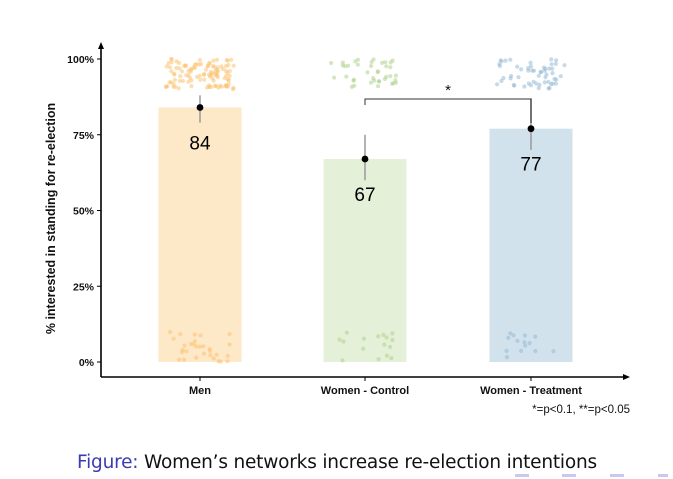 The width and height of the screenshot is (673, 479). Describe the element at coordinates (531, 391) in the screenshot. I see `x-tick-label: Women - Treatment` at that location.